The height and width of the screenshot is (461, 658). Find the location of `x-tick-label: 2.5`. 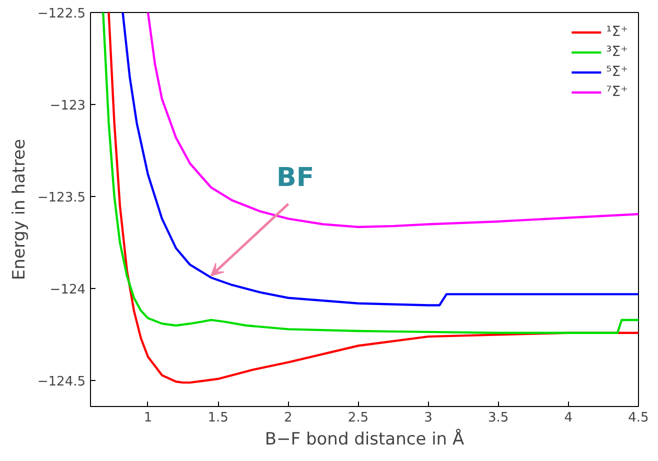

x-tick-label: 2.5 is located at coordinates (358, 418).